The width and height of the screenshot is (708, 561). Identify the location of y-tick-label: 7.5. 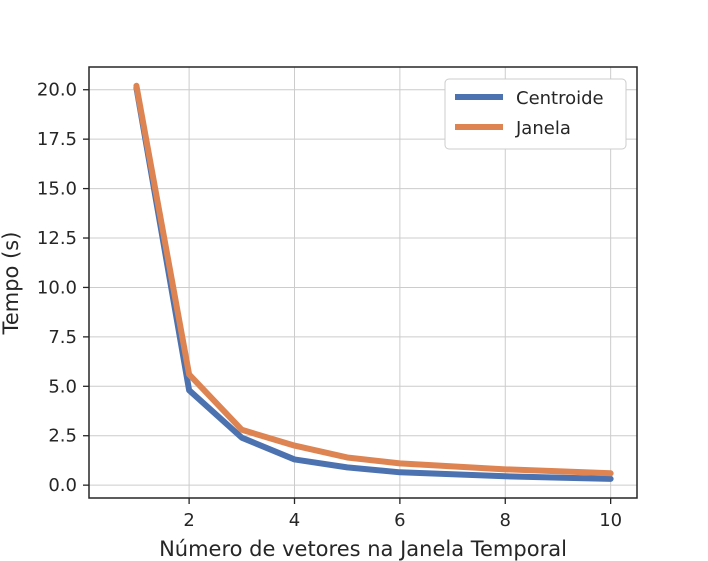
(62, 337).